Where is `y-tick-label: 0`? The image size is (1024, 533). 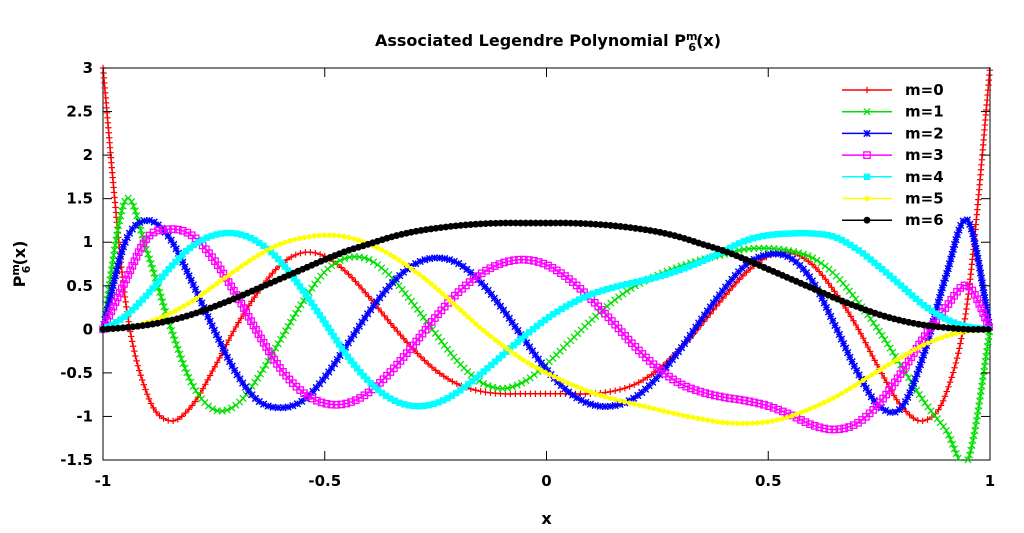 y-tick-label: 0 is located at coordinates (88, 329).